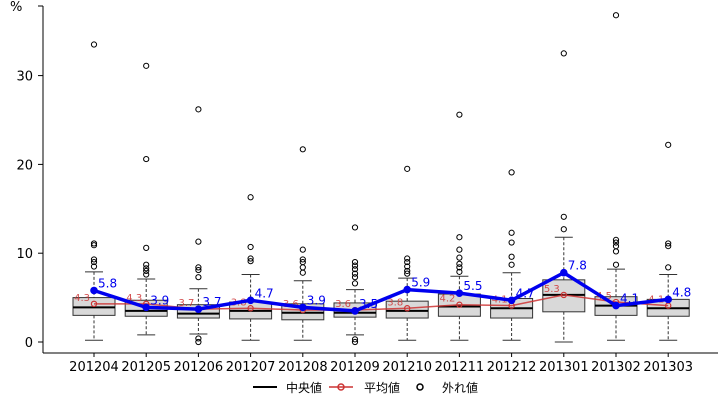 Image resolution: width=720 pixels, height=405 pixels. I want to click on series-line, so click(381, 291).